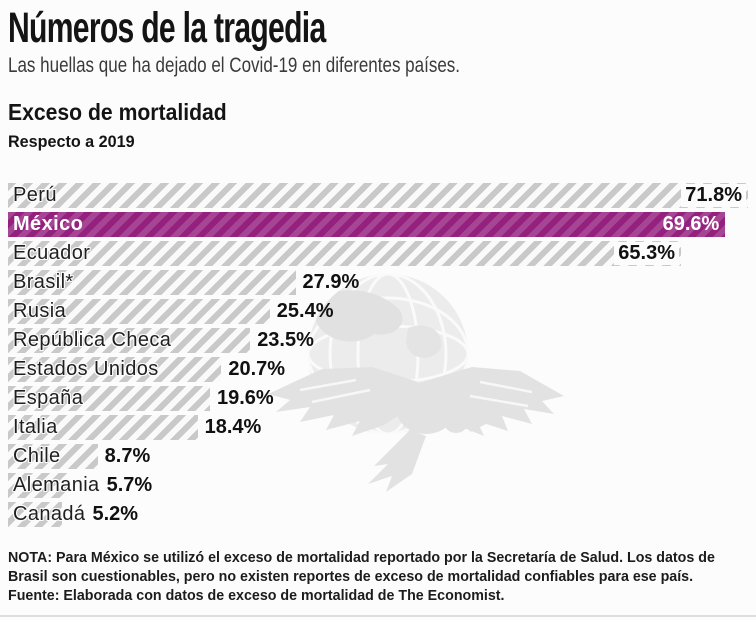 This screenshot has width=756, height=620. What do you see at coordinates (35, 195) in the screenshot?
I see `bar-label: Perú` at bounding box center [35, 195].